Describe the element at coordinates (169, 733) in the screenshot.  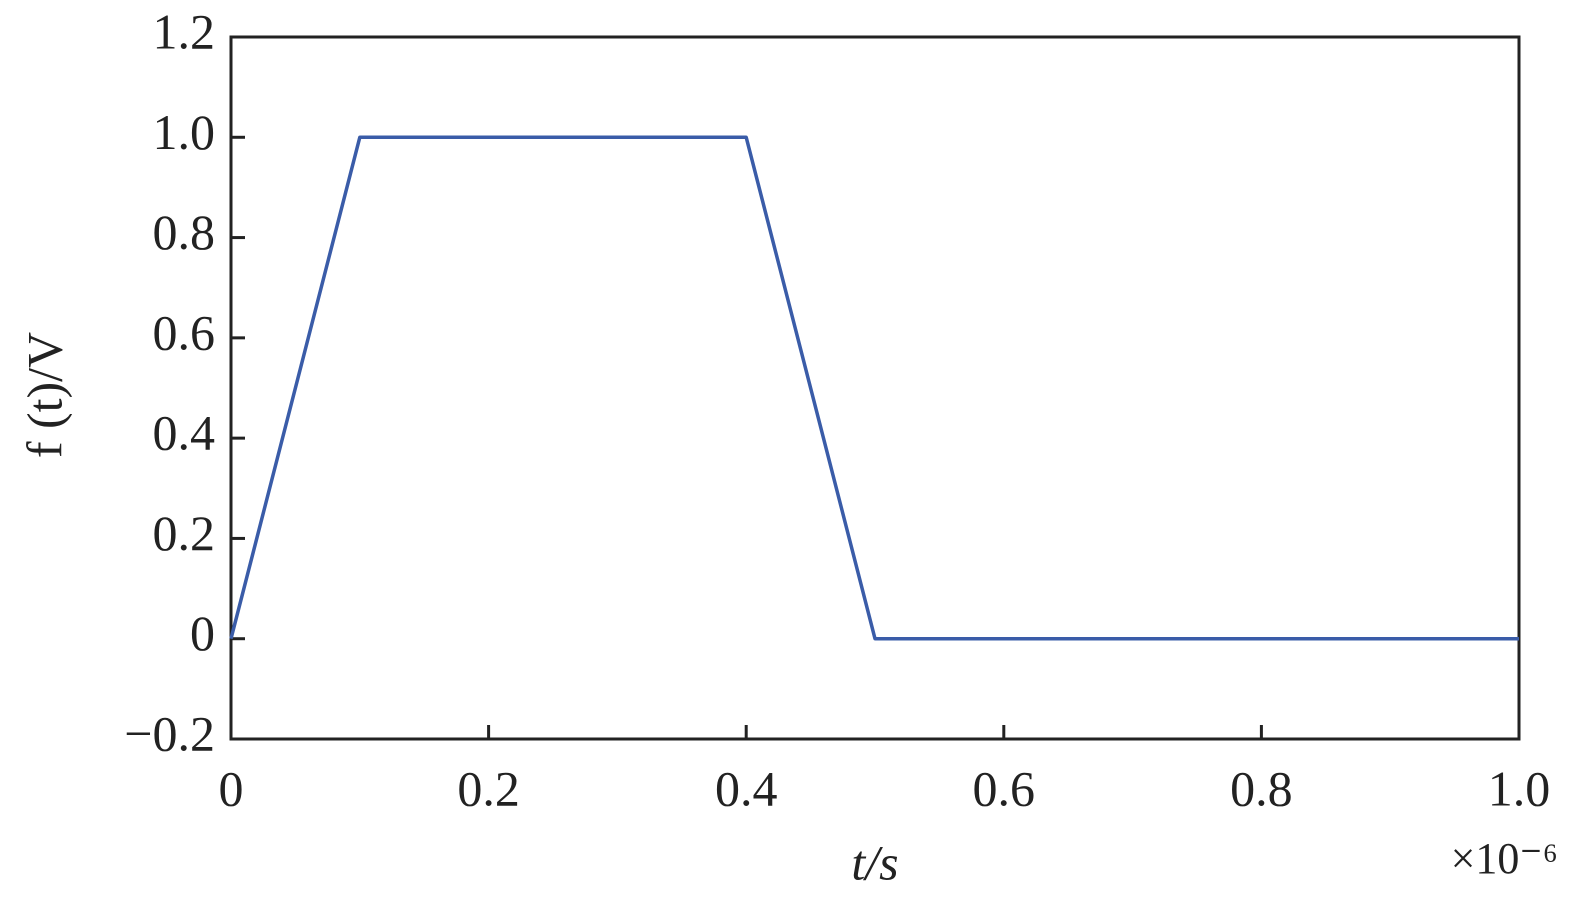
I see `y-tick-label: −0.2` at that location.